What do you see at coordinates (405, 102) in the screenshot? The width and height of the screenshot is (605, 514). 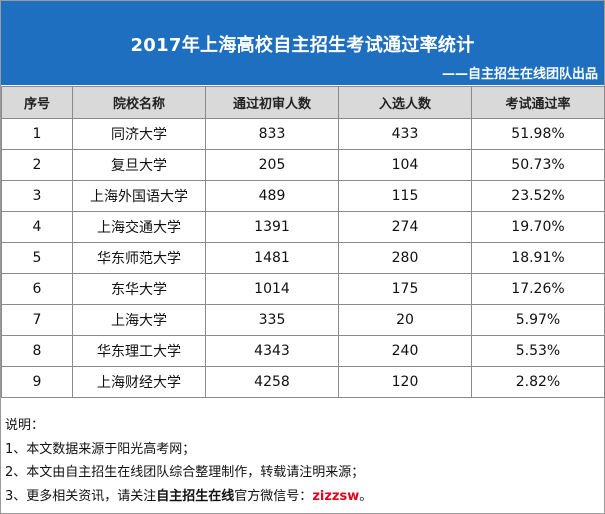 I see `header-selected-count: 入选人数` at bounding box center [405, 102].